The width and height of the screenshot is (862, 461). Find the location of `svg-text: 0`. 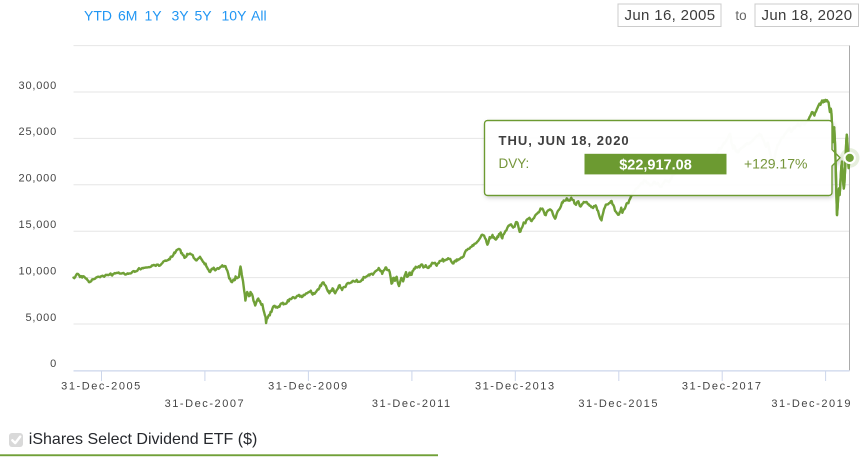

svg-text: 0 is located at coordinates (53, 364).